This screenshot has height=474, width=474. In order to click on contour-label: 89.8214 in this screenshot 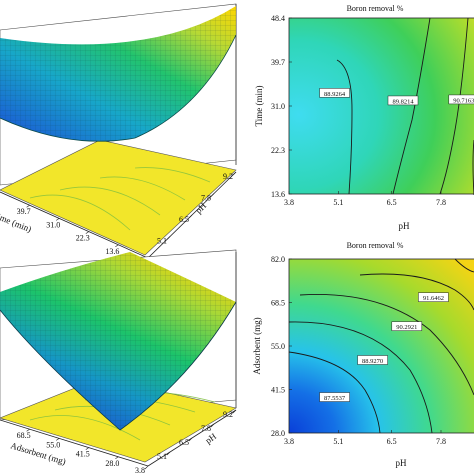, I will do `click(403, 100)`.